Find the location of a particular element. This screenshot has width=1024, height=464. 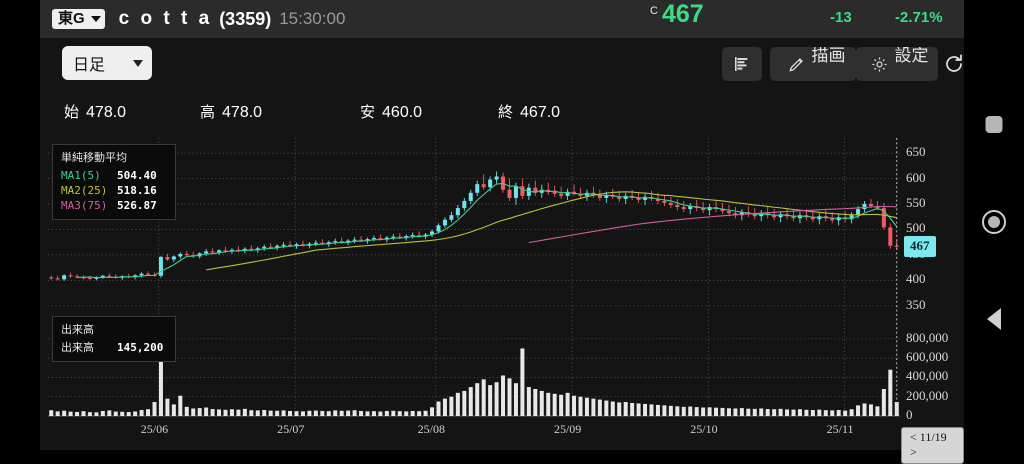

ma2-value: 518.16 is located at coordinates (137, 190).